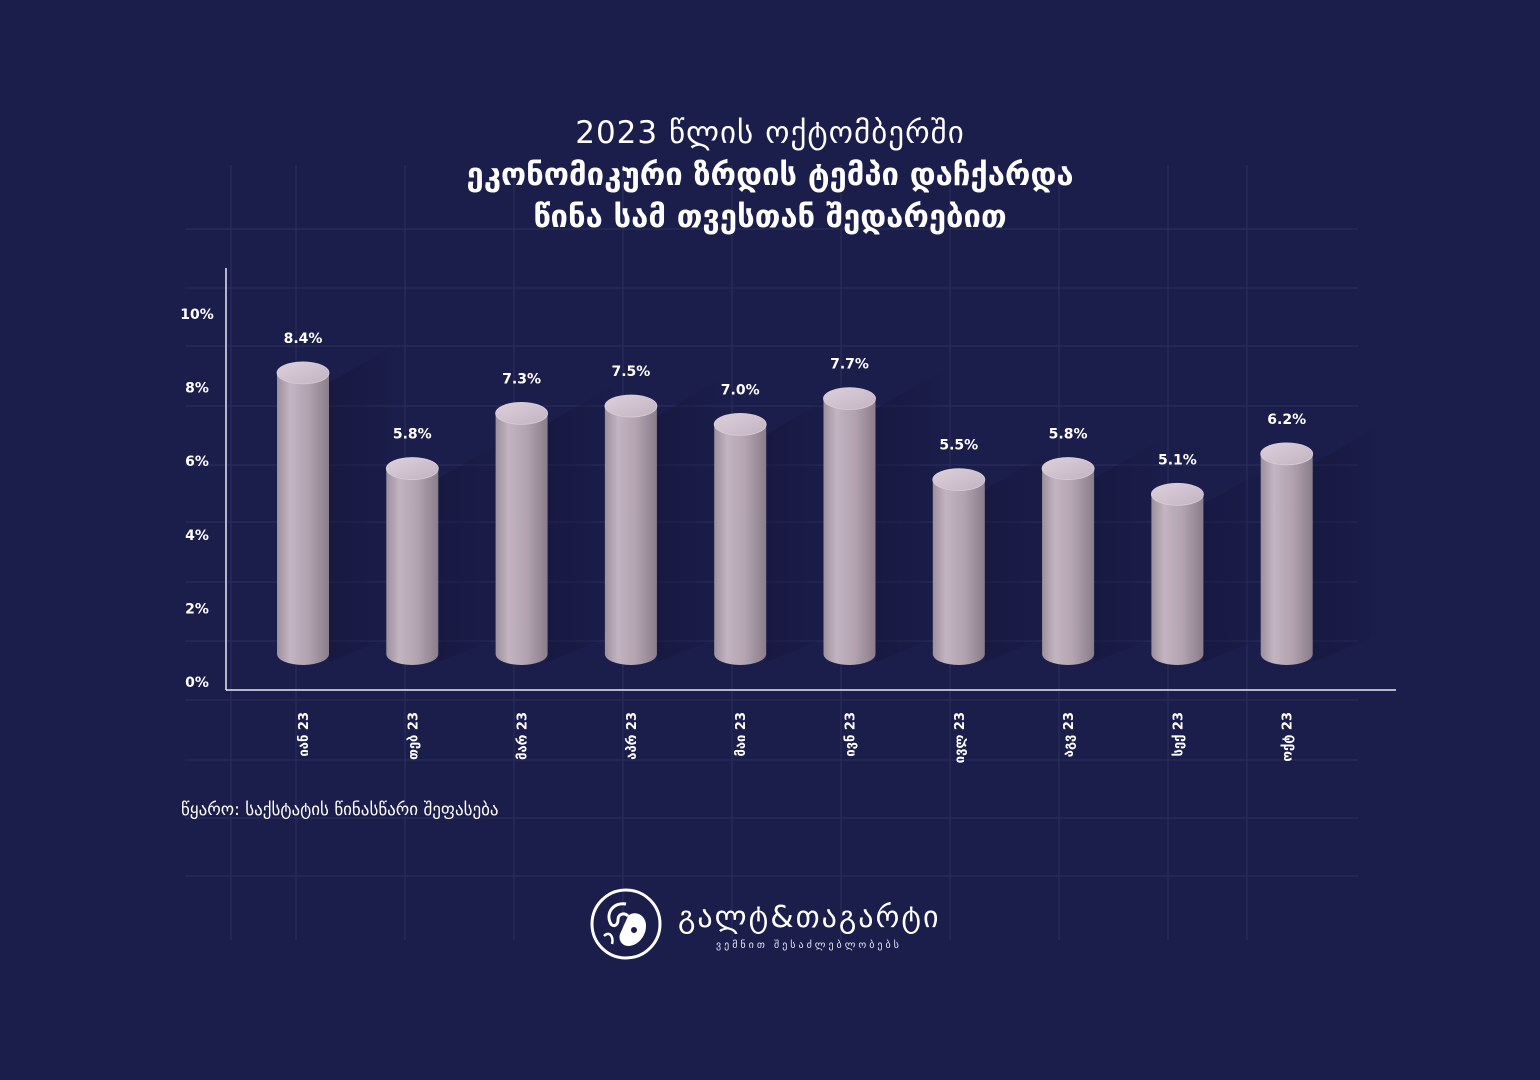  I want to click on x-tick-label: მაი 23, so click(741, 734).